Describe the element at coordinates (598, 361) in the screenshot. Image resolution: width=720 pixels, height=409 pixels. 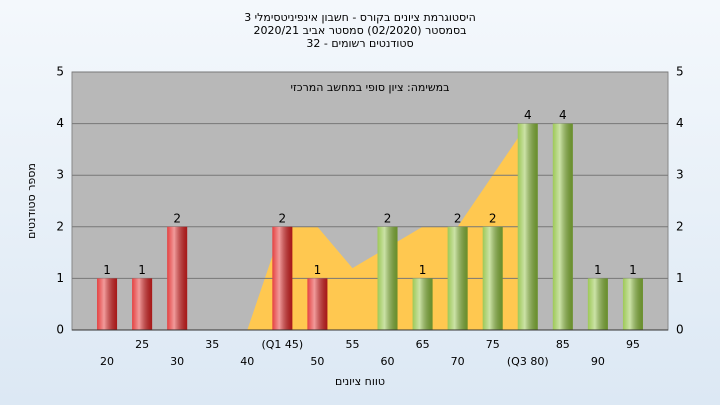
I see `x-tick-label: 90` at that location.